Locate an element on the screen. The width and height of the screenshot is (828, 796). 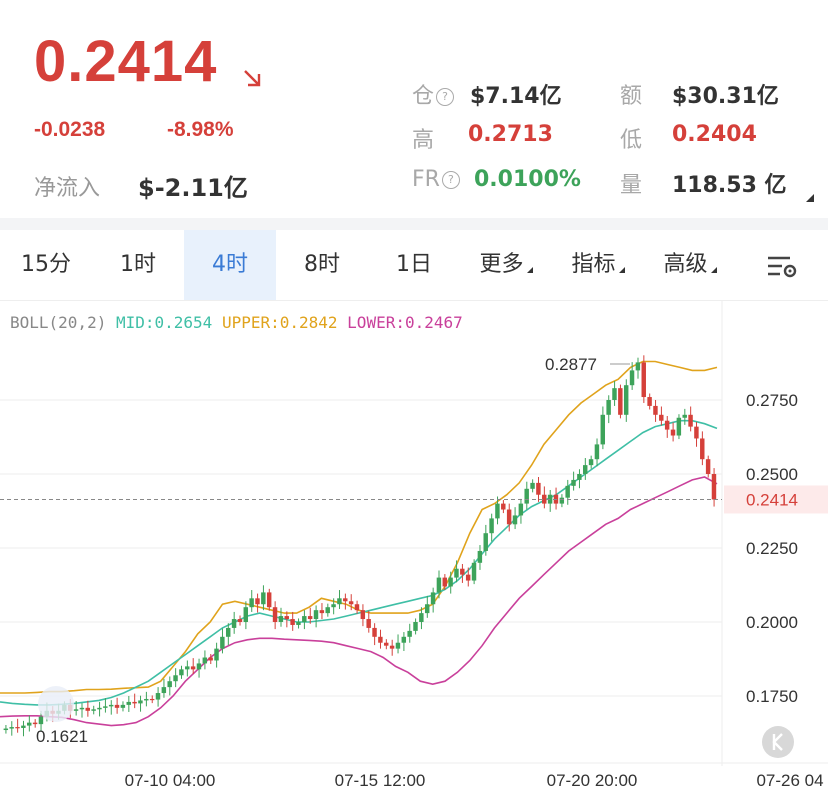
expand-corner-icon is located at coordinates (810, 198).